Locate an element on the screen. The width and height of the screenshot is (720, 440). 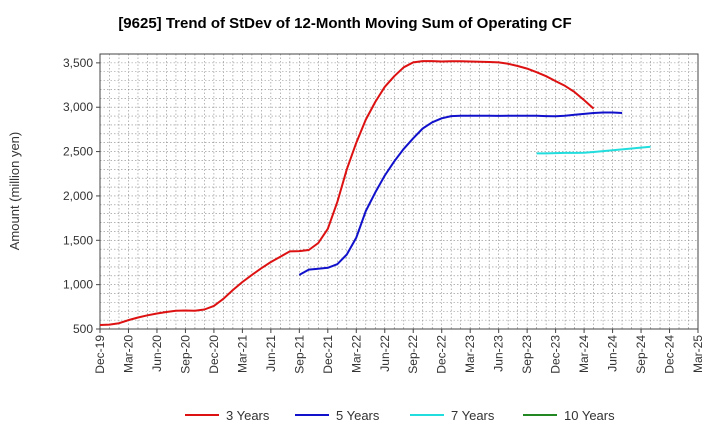
legend-label: 5 Years is located at coordinates (358, 415).